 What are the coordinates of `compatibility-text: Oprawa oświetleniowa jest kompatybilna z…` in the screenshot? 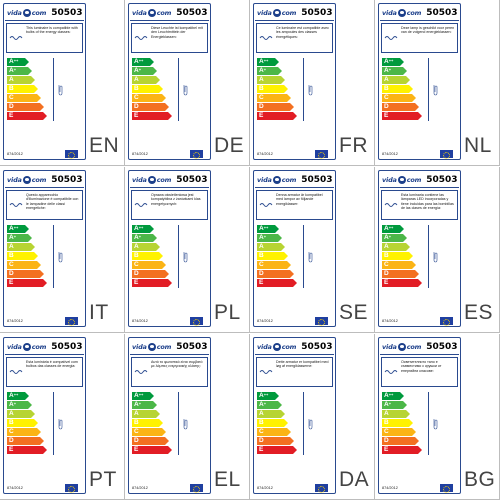 It's located at (176, 199).